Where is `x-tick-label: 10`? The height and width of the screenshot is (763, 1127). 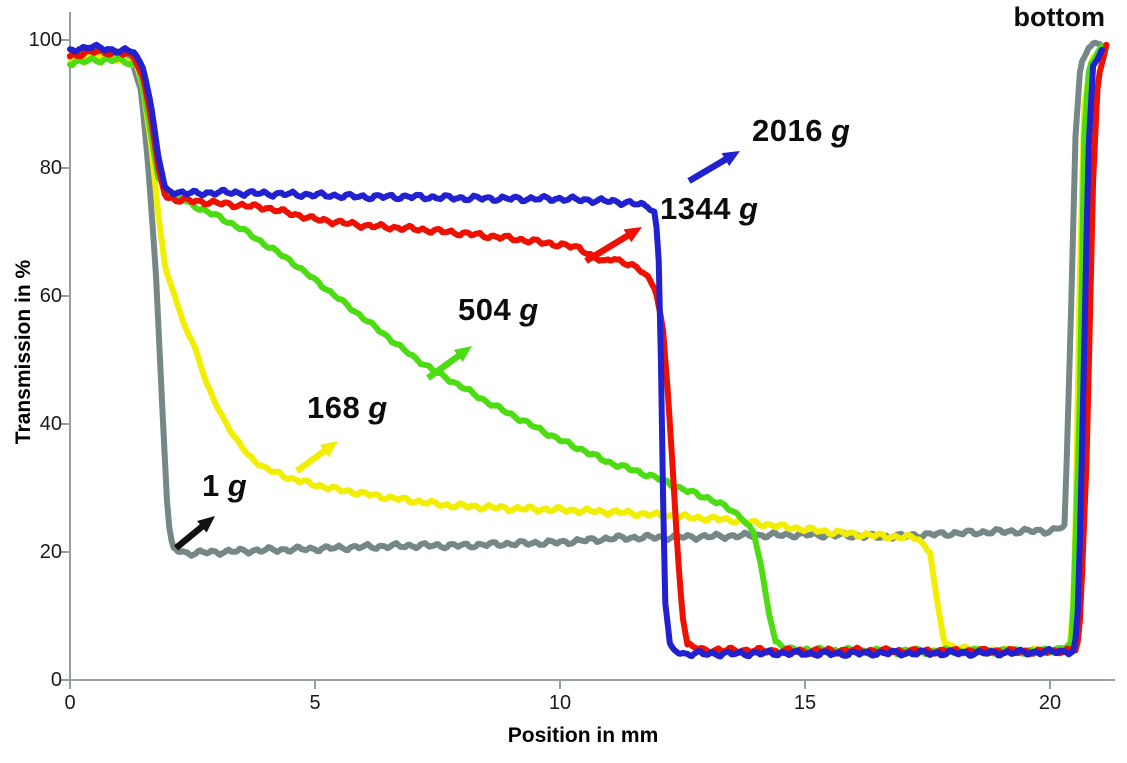
x-tick-label: 10 is located at coordinates (560, 703).